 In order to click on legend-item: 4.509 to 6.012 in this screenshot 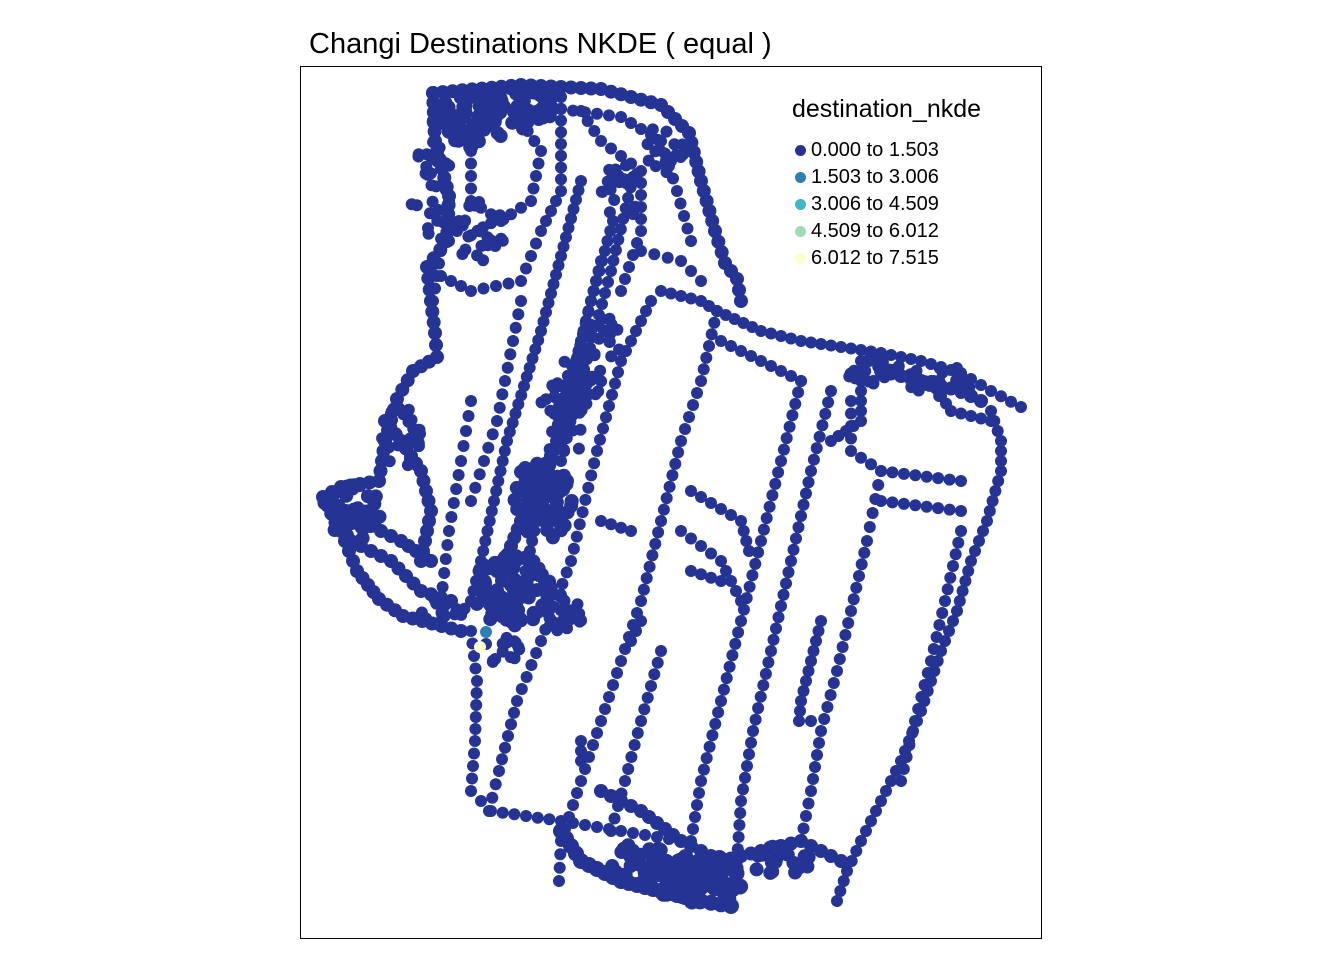, I will do `click(886, 231)`.